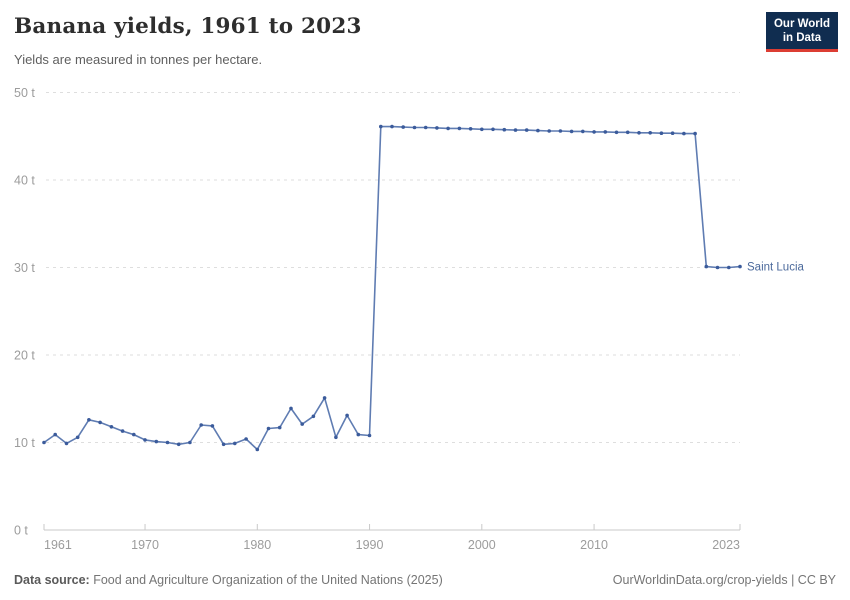  I want to click on owid-logo-line2: in Data, so click(802, 38).